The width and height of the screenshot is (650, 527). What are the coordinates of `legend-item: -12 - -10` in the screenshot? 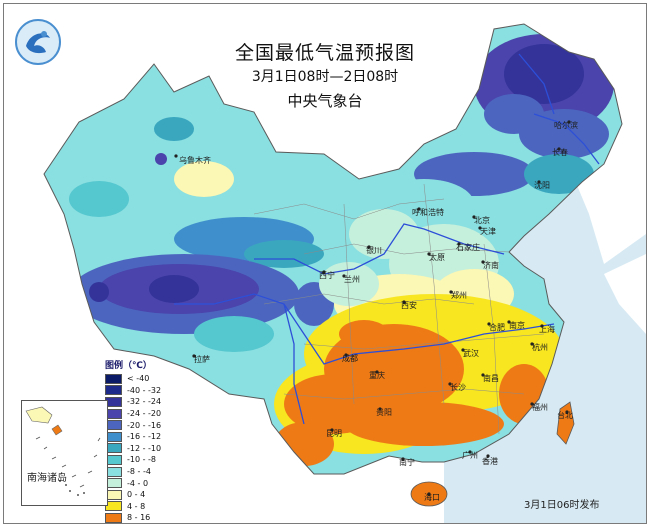 It's located at (134, 449).